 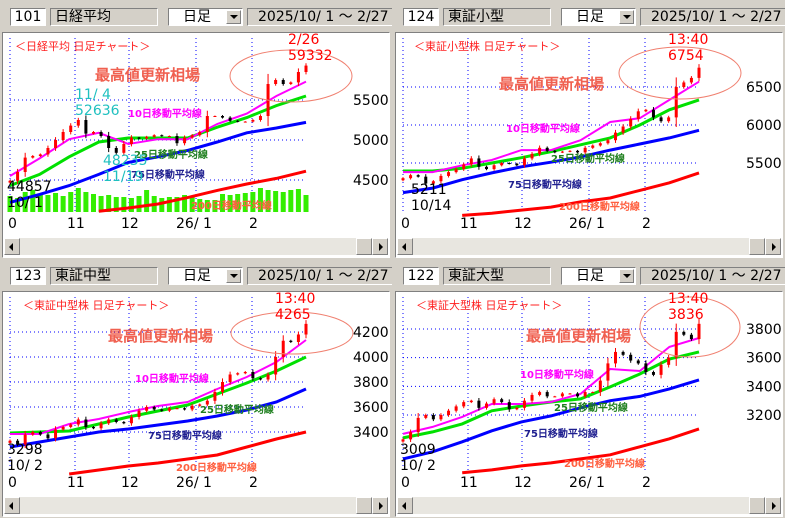 I want to click on ma10-label: 10日移動平均線, so click(x=557, y=374).